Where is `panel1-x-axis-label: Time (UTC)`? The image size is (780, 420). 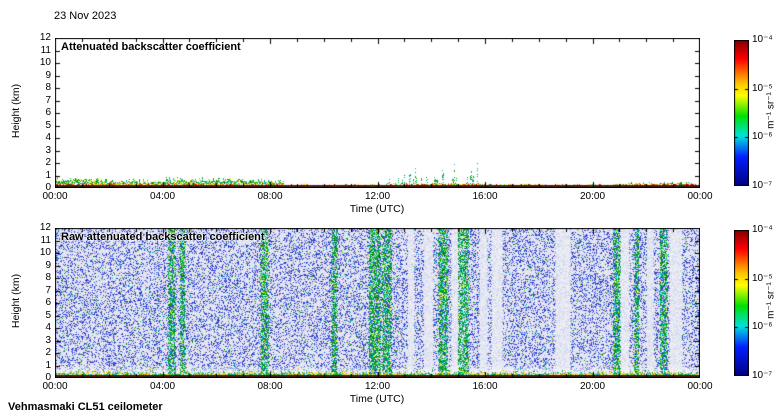 panel1-x-axis-label: Time (UTC) is located at coordinates (377, 209).